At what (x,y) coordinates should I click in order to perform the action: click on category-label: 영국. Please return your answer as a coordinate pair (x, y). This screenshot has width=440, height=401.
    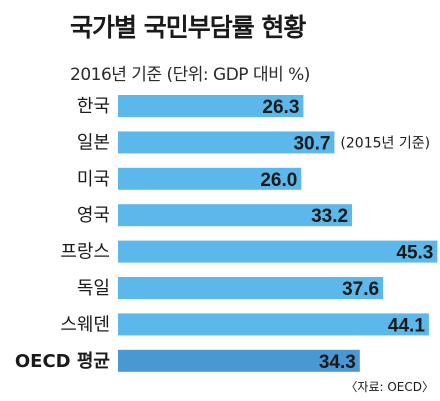
    Looking at the image, I should click on (93, 215).